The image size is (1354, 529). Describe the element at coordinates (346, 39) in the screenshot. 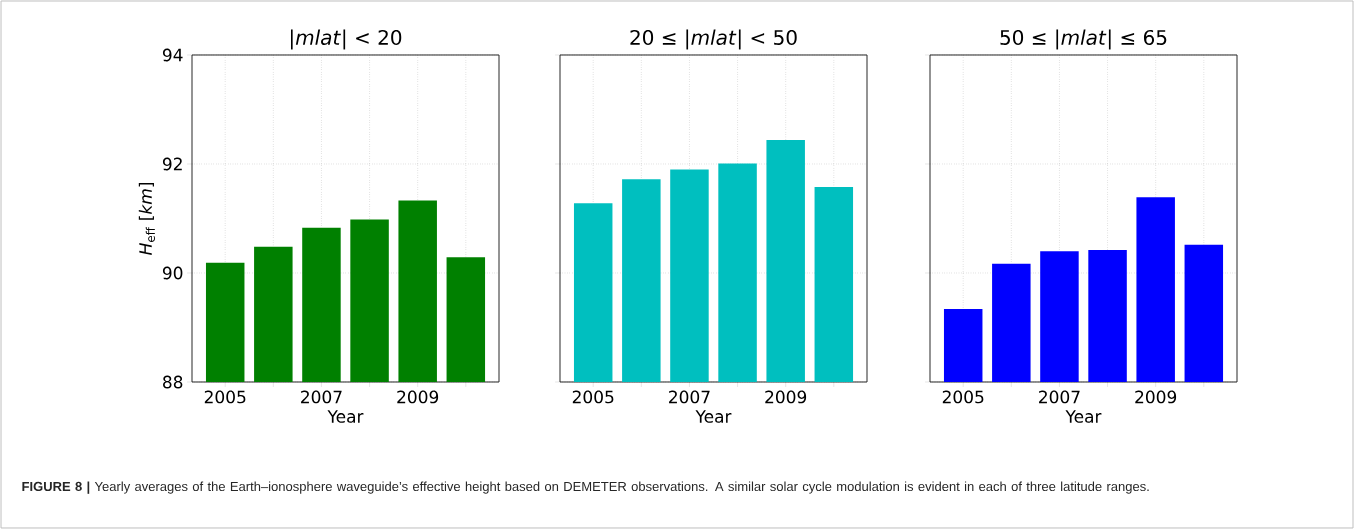

I see `chart-title: |mlat| < 20` at that location.